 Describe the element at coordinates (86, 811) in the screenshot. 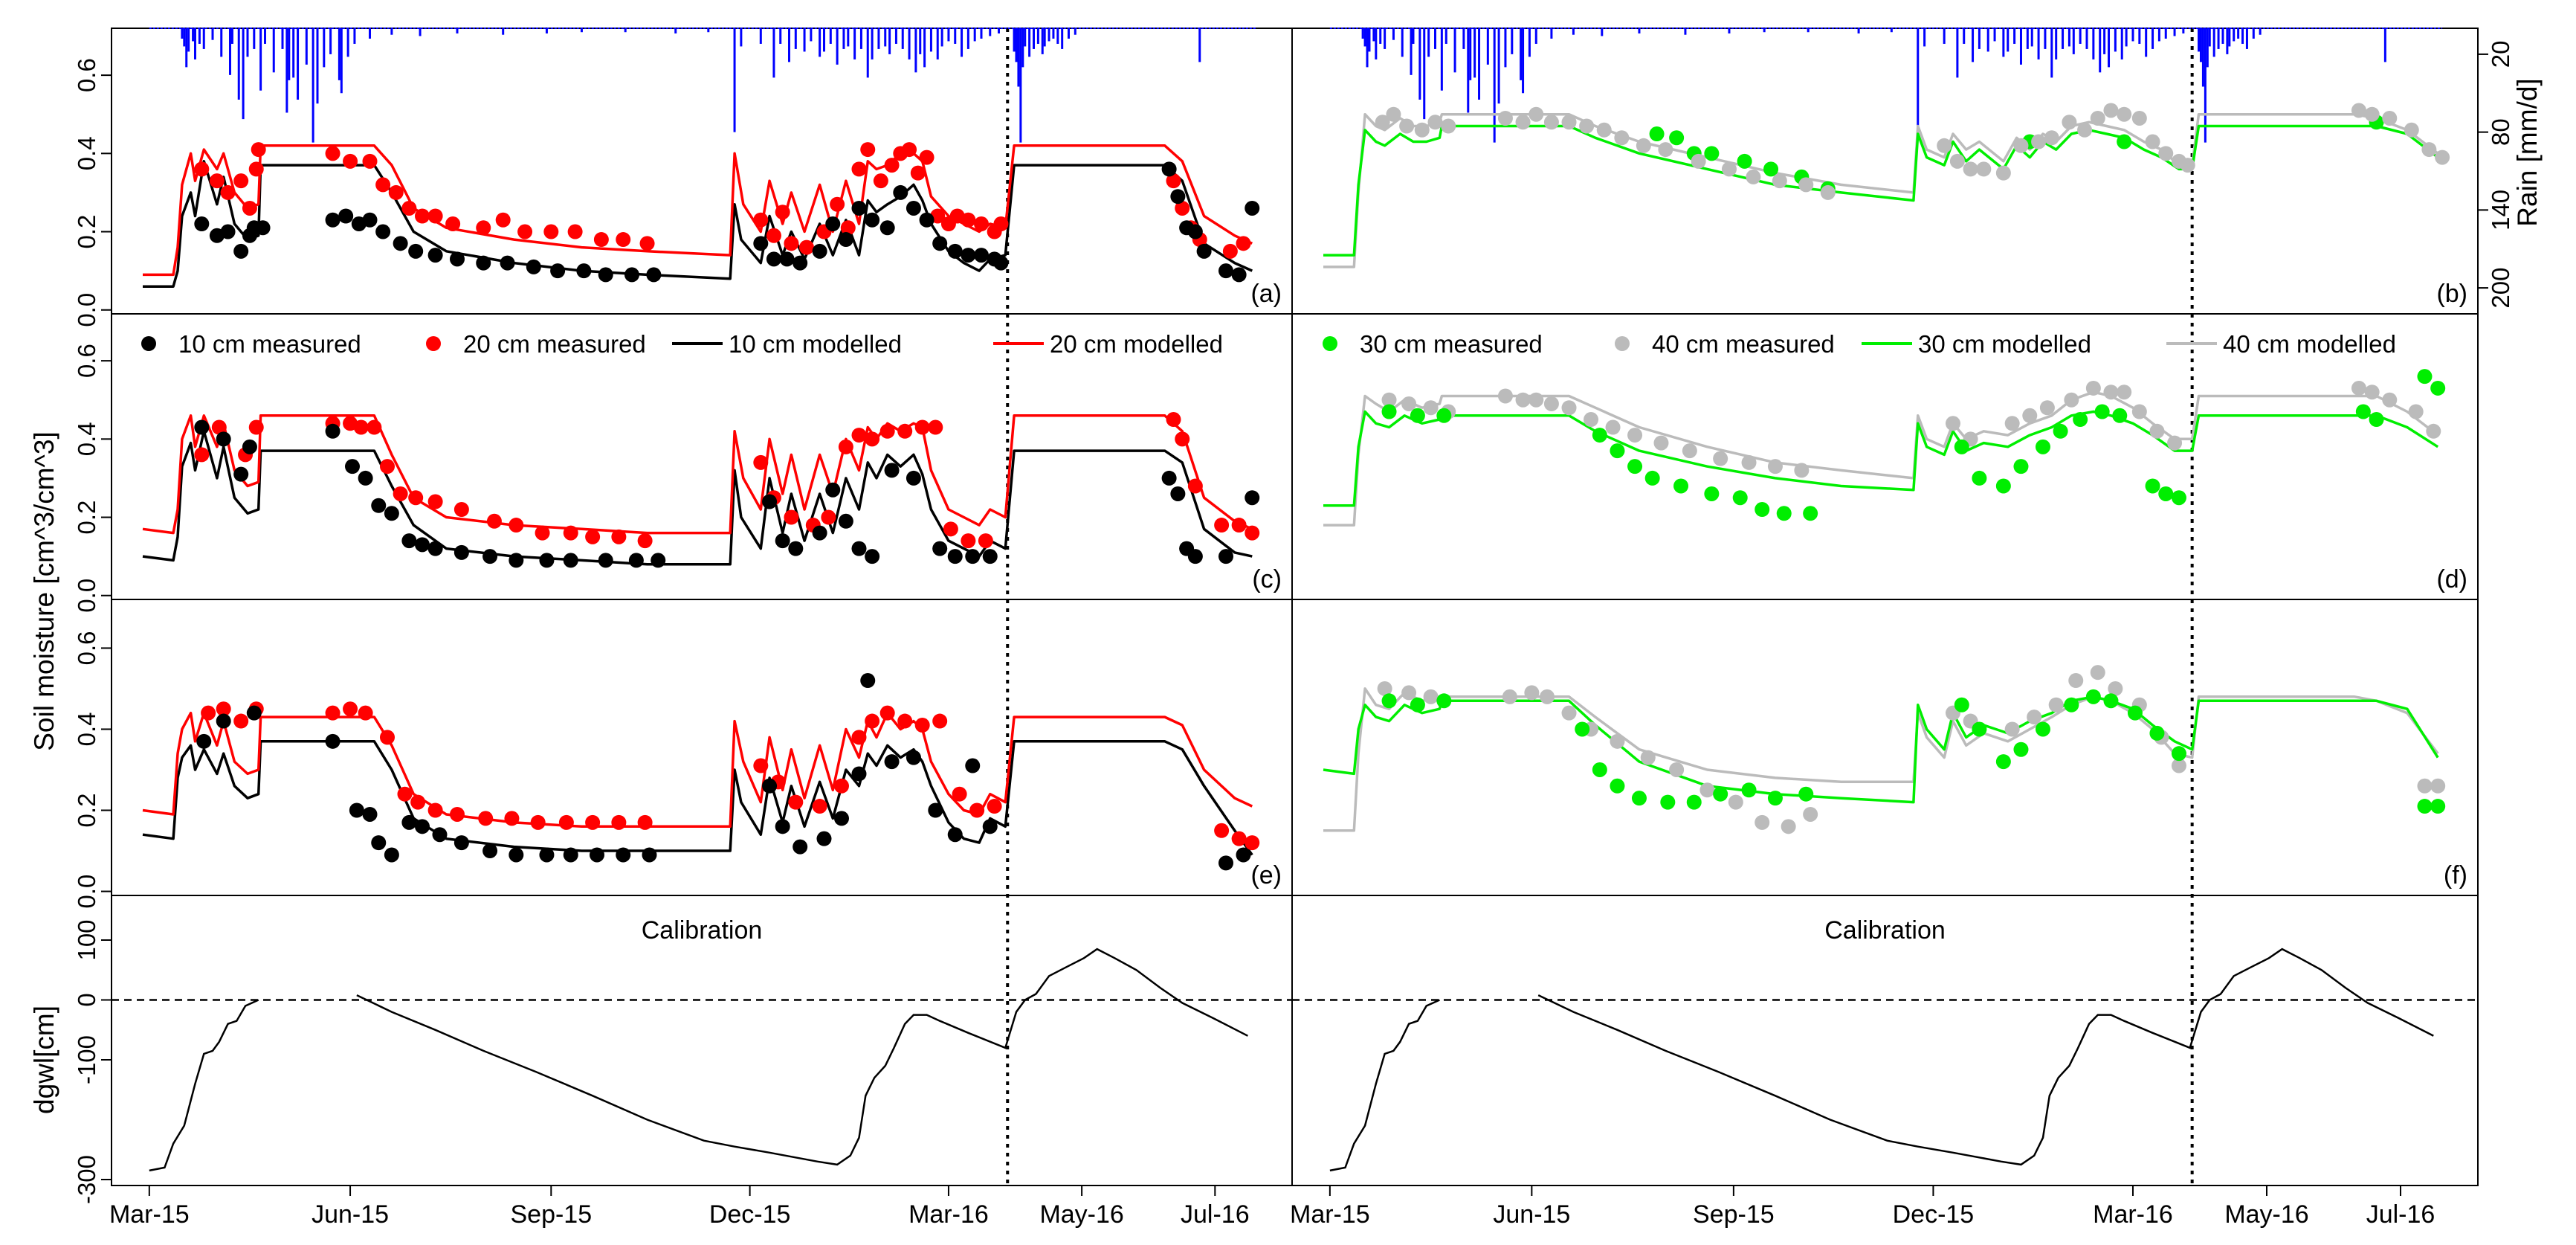

I see `y-tick-label: 0.2` at that location.